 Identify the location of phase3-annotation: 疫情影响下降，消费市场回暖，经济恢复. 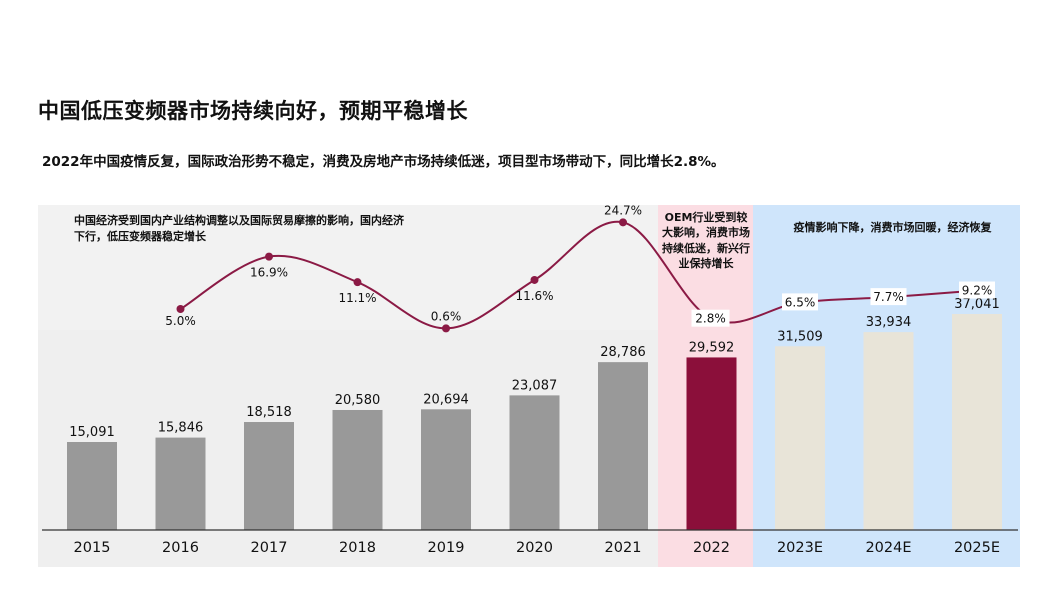
(892, 227).